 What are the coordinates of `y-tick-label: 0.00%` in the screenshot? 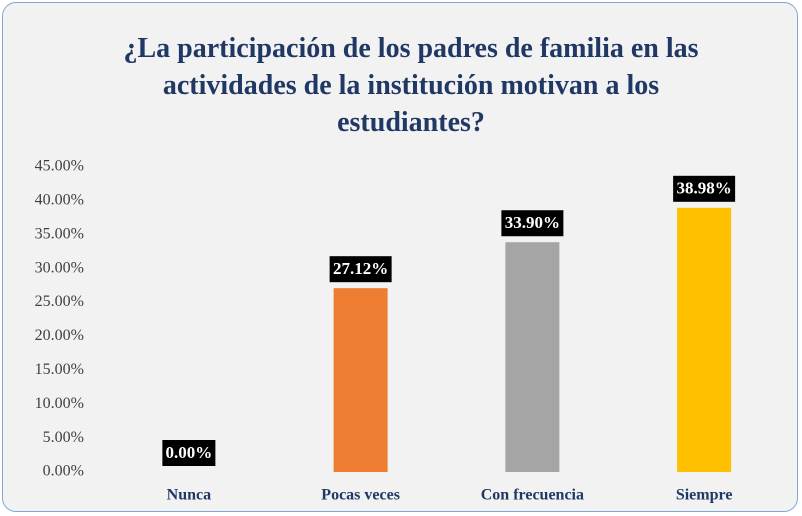 It's located at (63, 471).